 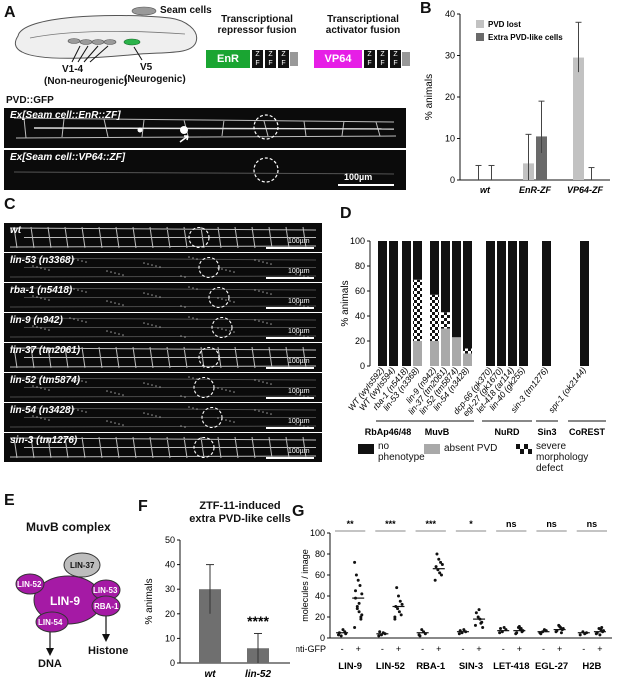 I want to click on strain-label: wt, so click(x=16, y=230).